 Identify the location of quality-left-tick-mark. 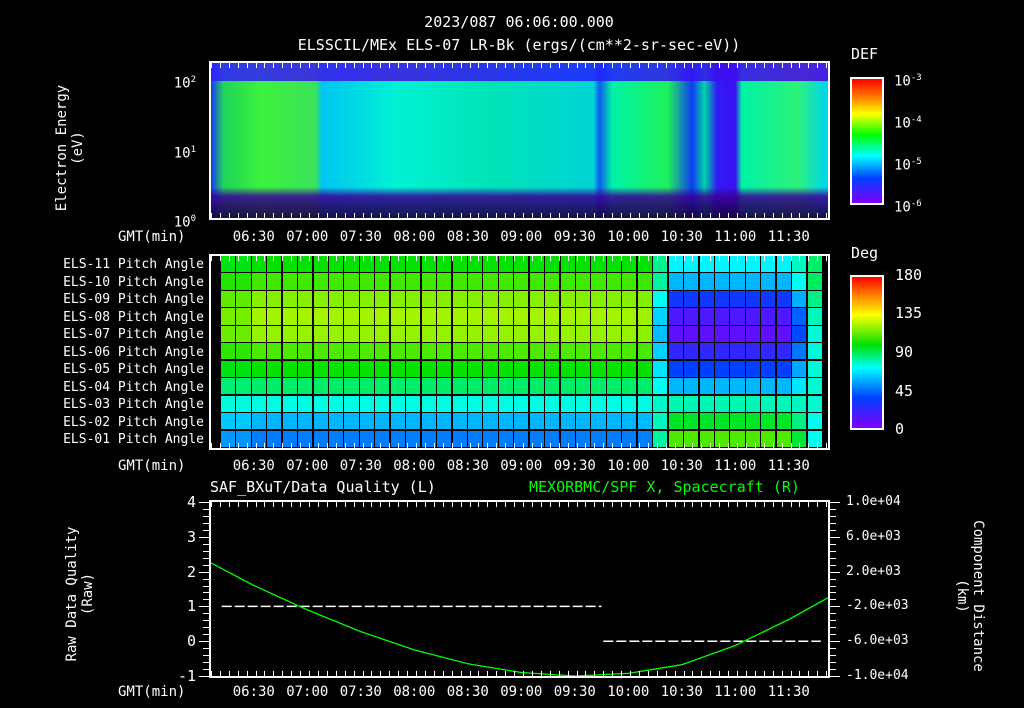
(204, 537).